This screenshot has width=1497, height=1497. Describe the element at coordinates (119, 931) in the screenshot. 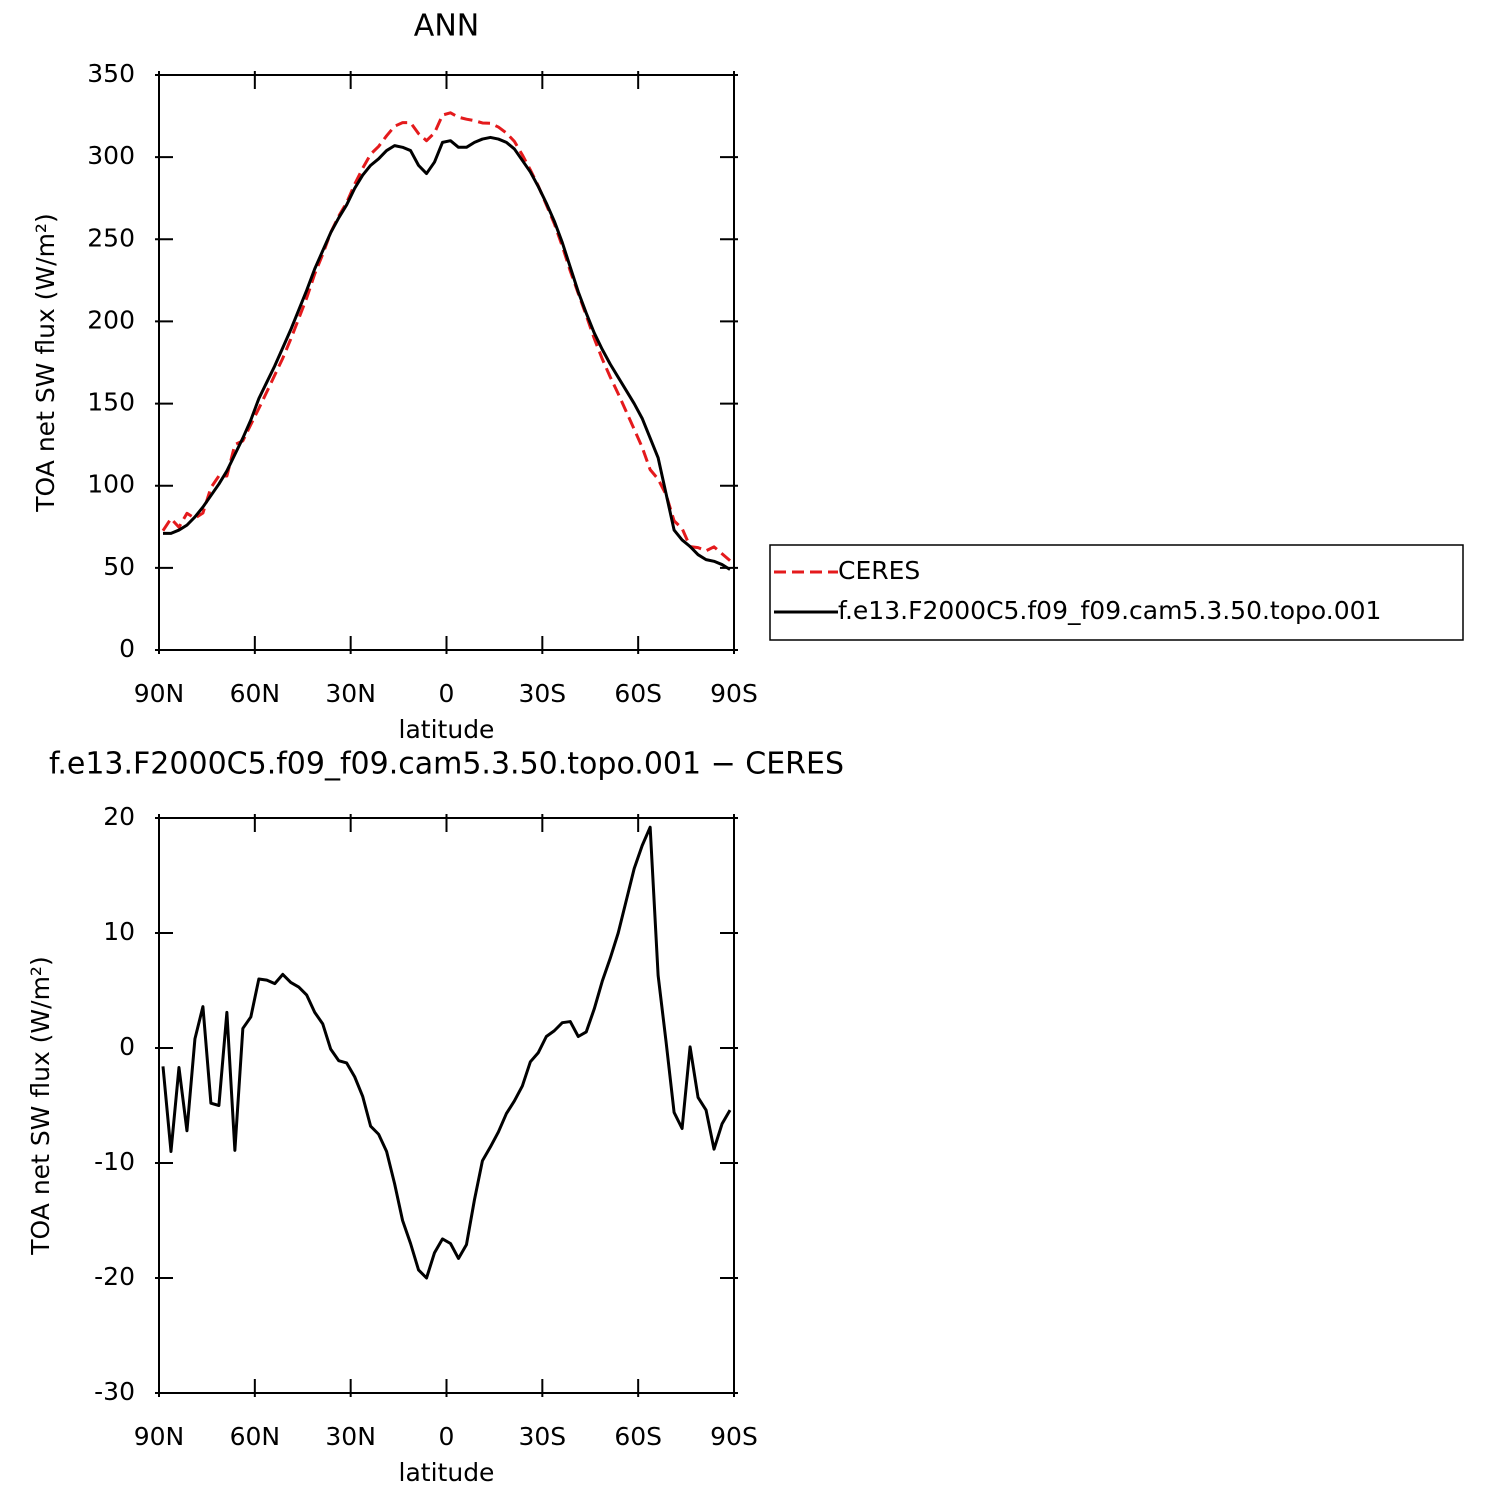

I see `y-tick-label: 10` at that location.